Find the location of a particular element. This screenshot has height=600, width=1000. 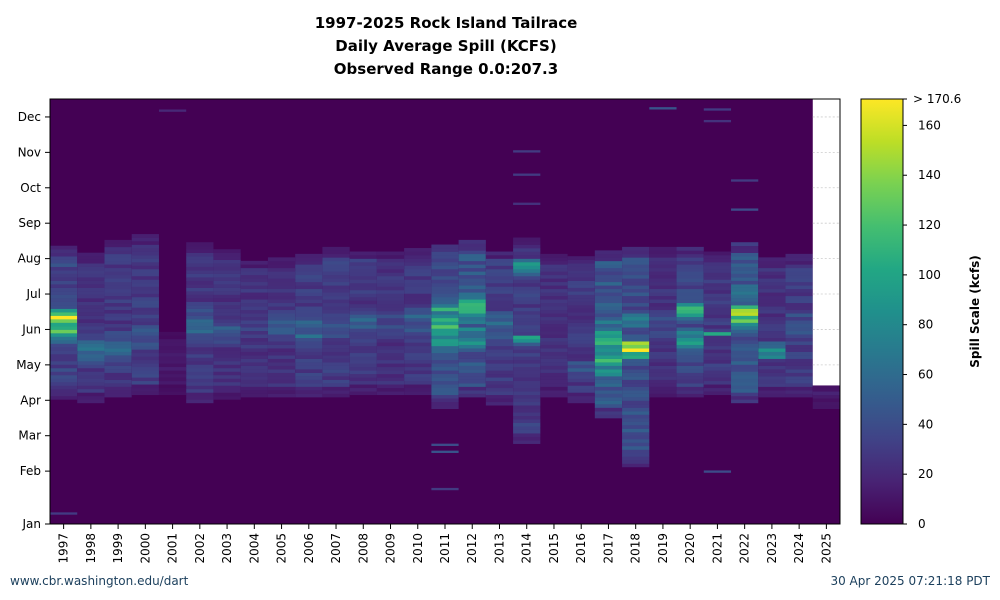

source-link: www.cbr.washington.edu/dart is located at coordinates (99, 581).